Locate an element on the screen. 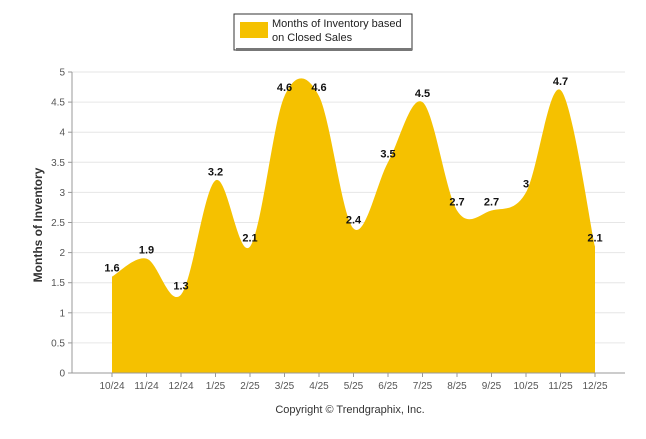 The image size is (646, 439). x-tick-label: 3/25 is located at coordinates (285, 386).